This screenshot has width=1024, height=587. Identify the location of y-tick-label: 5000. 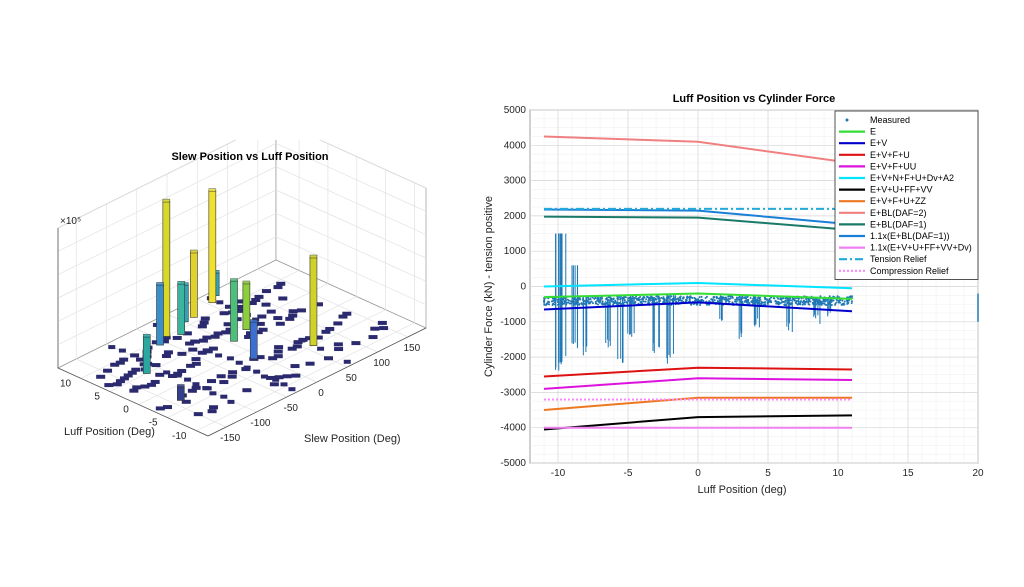
(515, 110).